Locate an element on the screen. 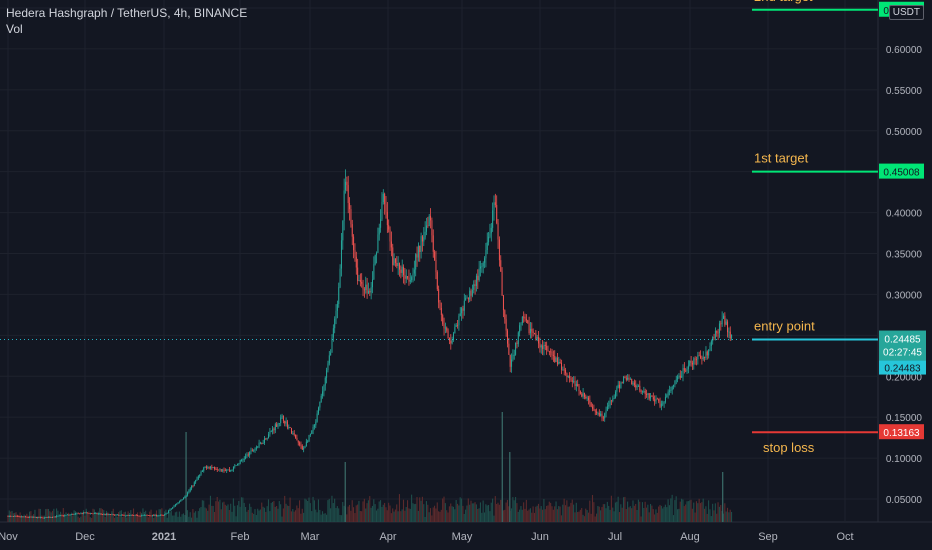  time-axis: Nov Dec 2021 Feb Mar Apr May Jun Jul Aug Sep Oct is located at coordinates (427, 537).